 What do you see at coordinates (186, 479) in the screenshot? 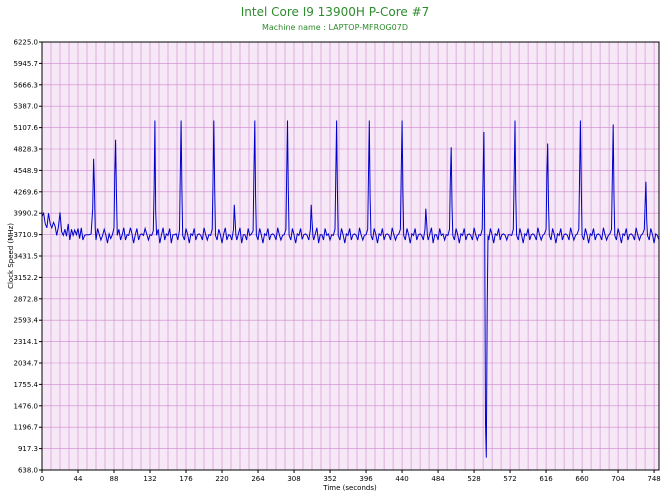
I see `x-tick-label: 176` at bounding box center [186, 479].